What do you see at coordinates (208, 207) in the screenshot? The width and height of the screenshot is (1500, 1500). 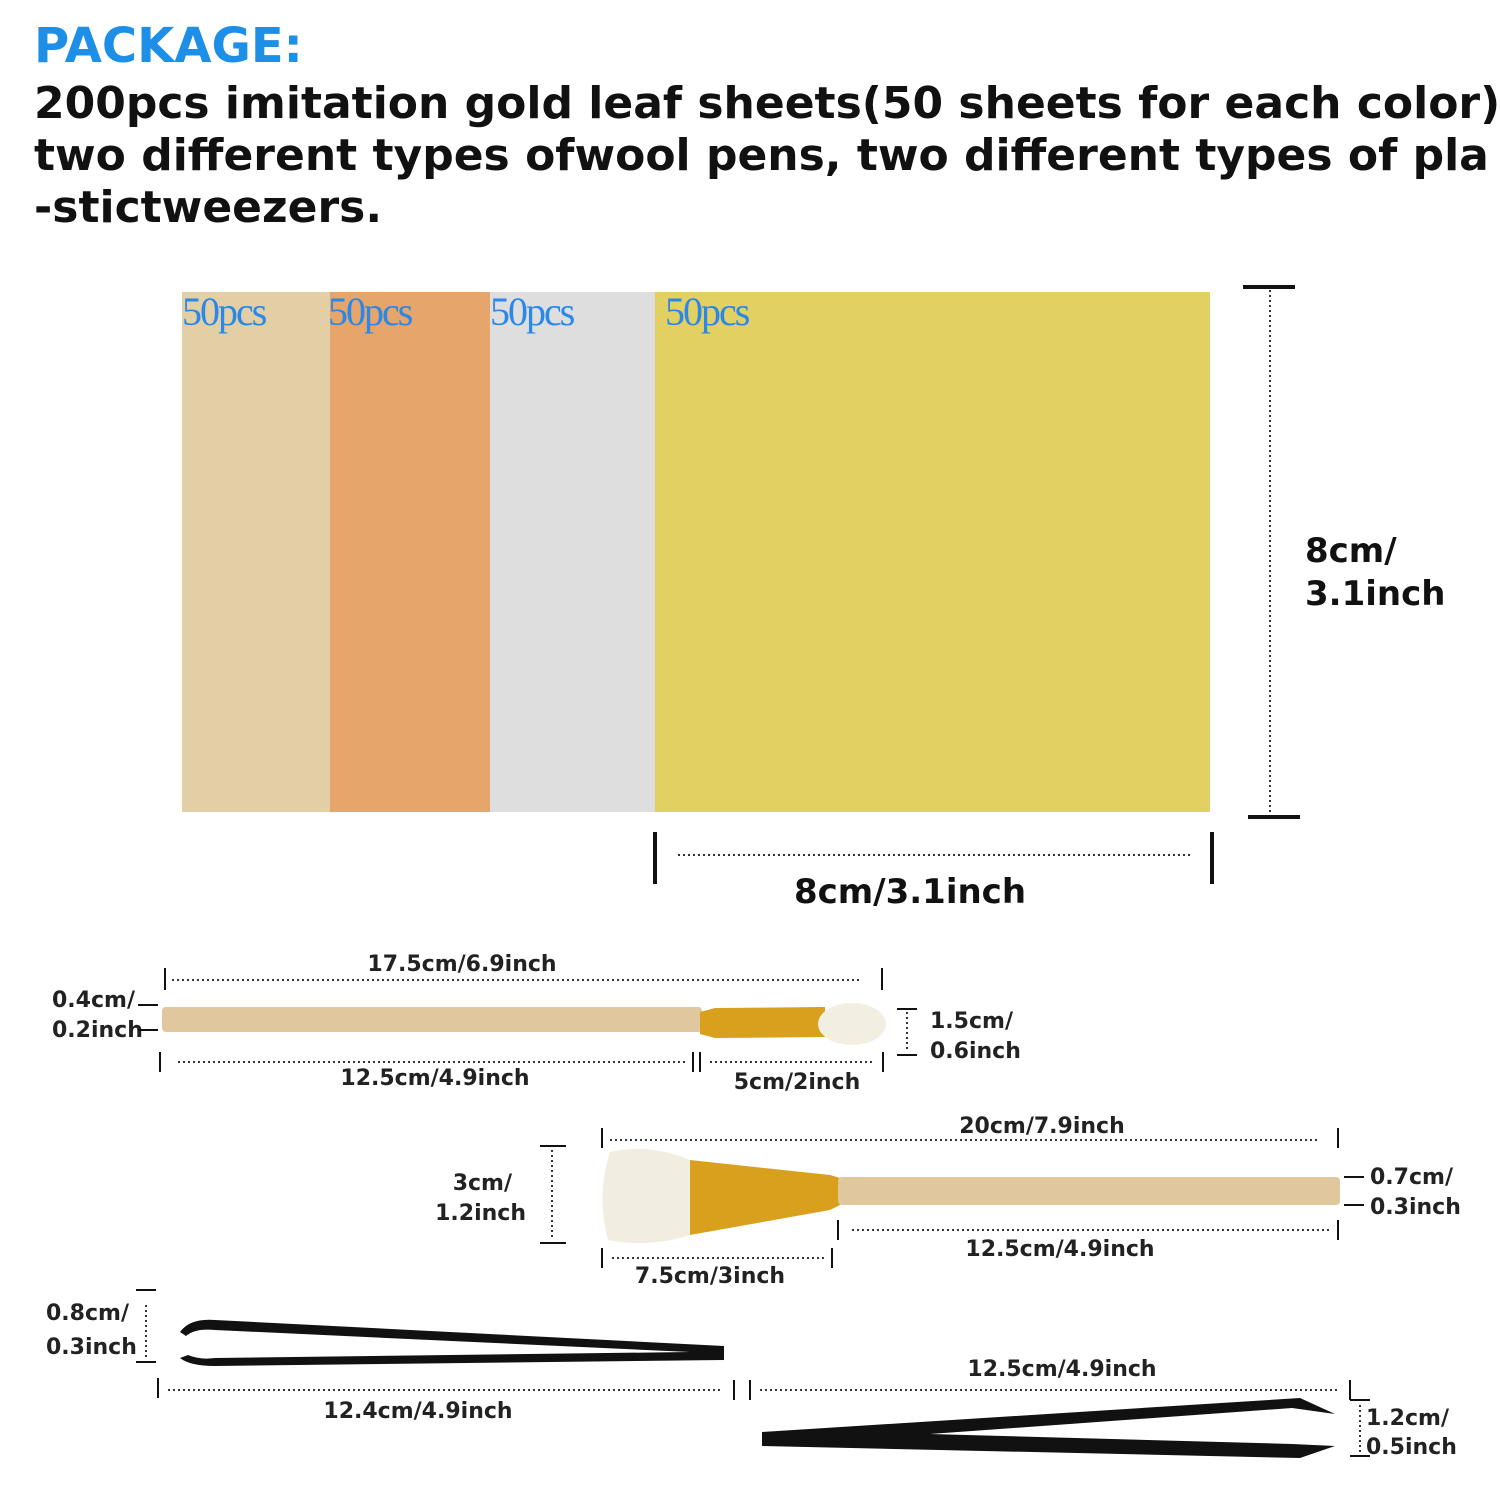 I see `description-line: -stictweezers.` at bounding box center [208, 207].